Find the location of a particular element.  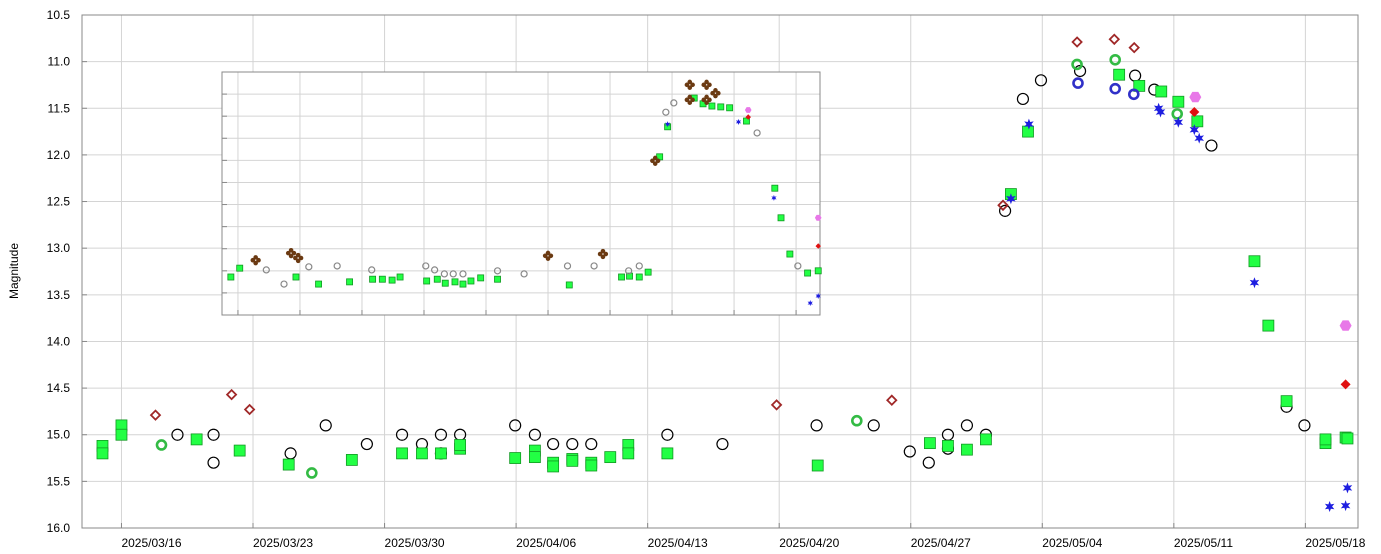

y-tick-label: 12.0 is located at coordinates (59, 155).